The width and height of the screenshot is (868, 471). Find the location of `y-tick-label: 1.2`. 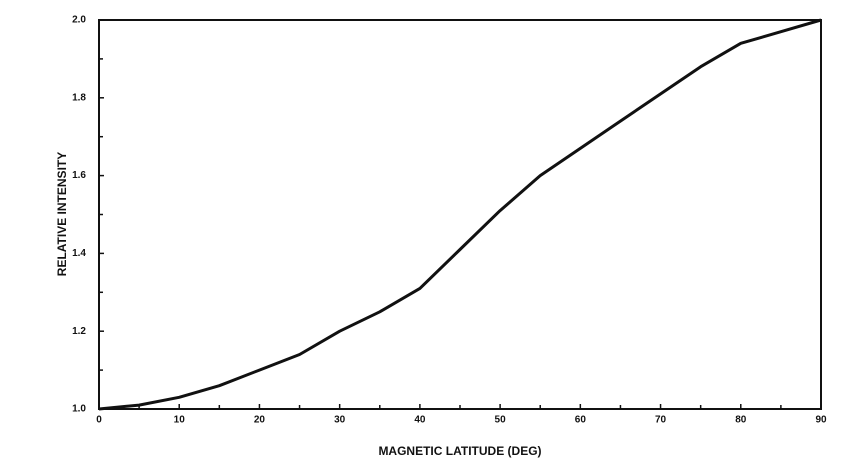

y-tick-label: 1.2 is located at coordinates (79, 331).